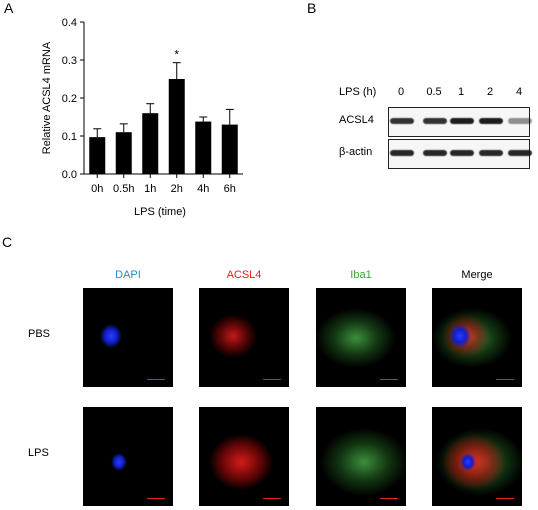  What do you see at coordinates (490, 92) in the screenshot?
I see `lane-label: 2` at bounding box center [490, 92].